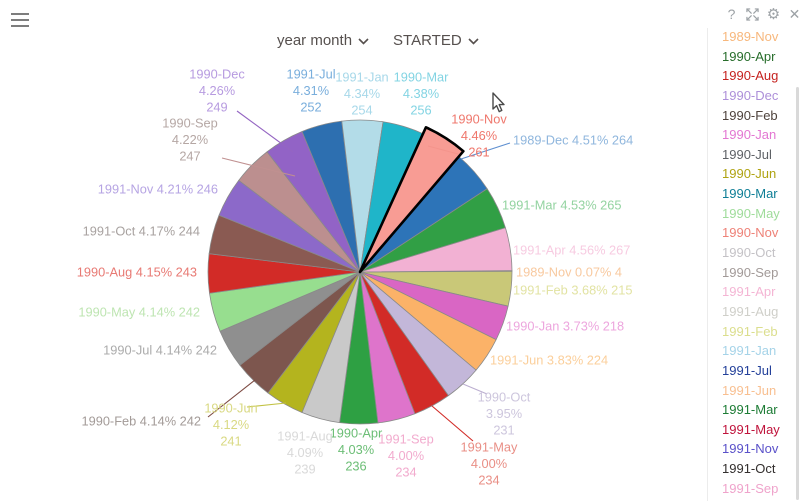 The height and width of the screenshot is (501, 800). Describe the element at coordinates (361, 76) in the screenshot. I see `slice-label-1991-Jan: 1991-Jan` at that location.